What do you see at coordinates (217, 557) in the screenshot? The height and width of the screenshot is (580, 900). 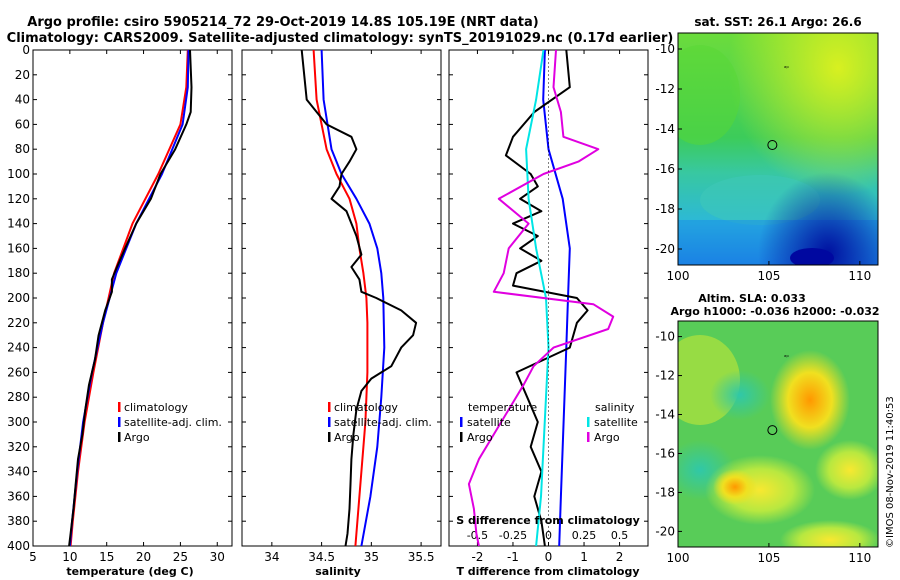 I see `x-tick-label: 30` at bounding box center [217, 557].